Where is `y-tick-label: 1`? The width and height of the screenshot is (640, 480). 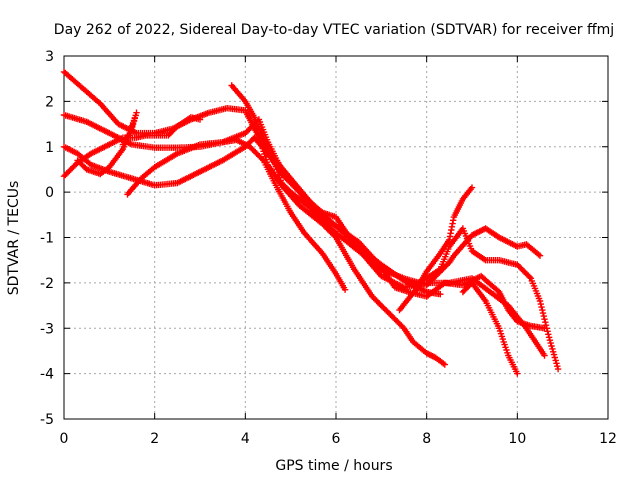 y-tick-label: 1 is located at coordinates (49, 148).